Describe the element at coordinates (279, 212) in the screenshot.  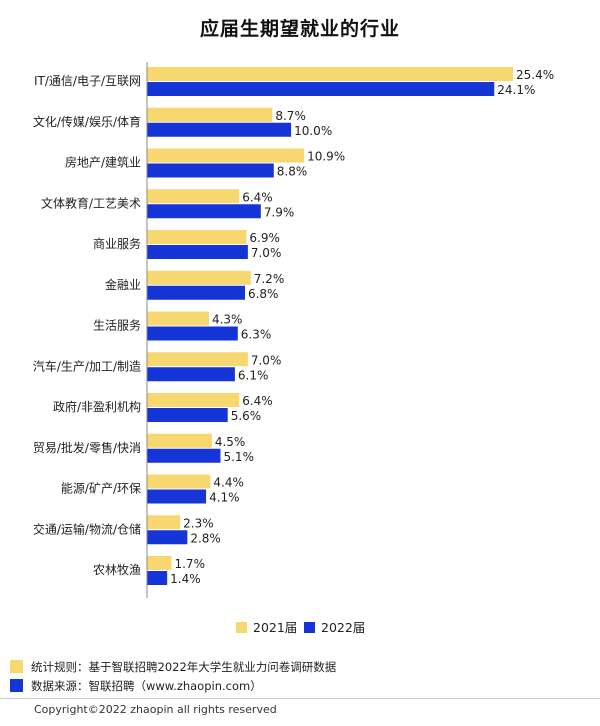
I see `value-label-2022: 7.9%` at that location.